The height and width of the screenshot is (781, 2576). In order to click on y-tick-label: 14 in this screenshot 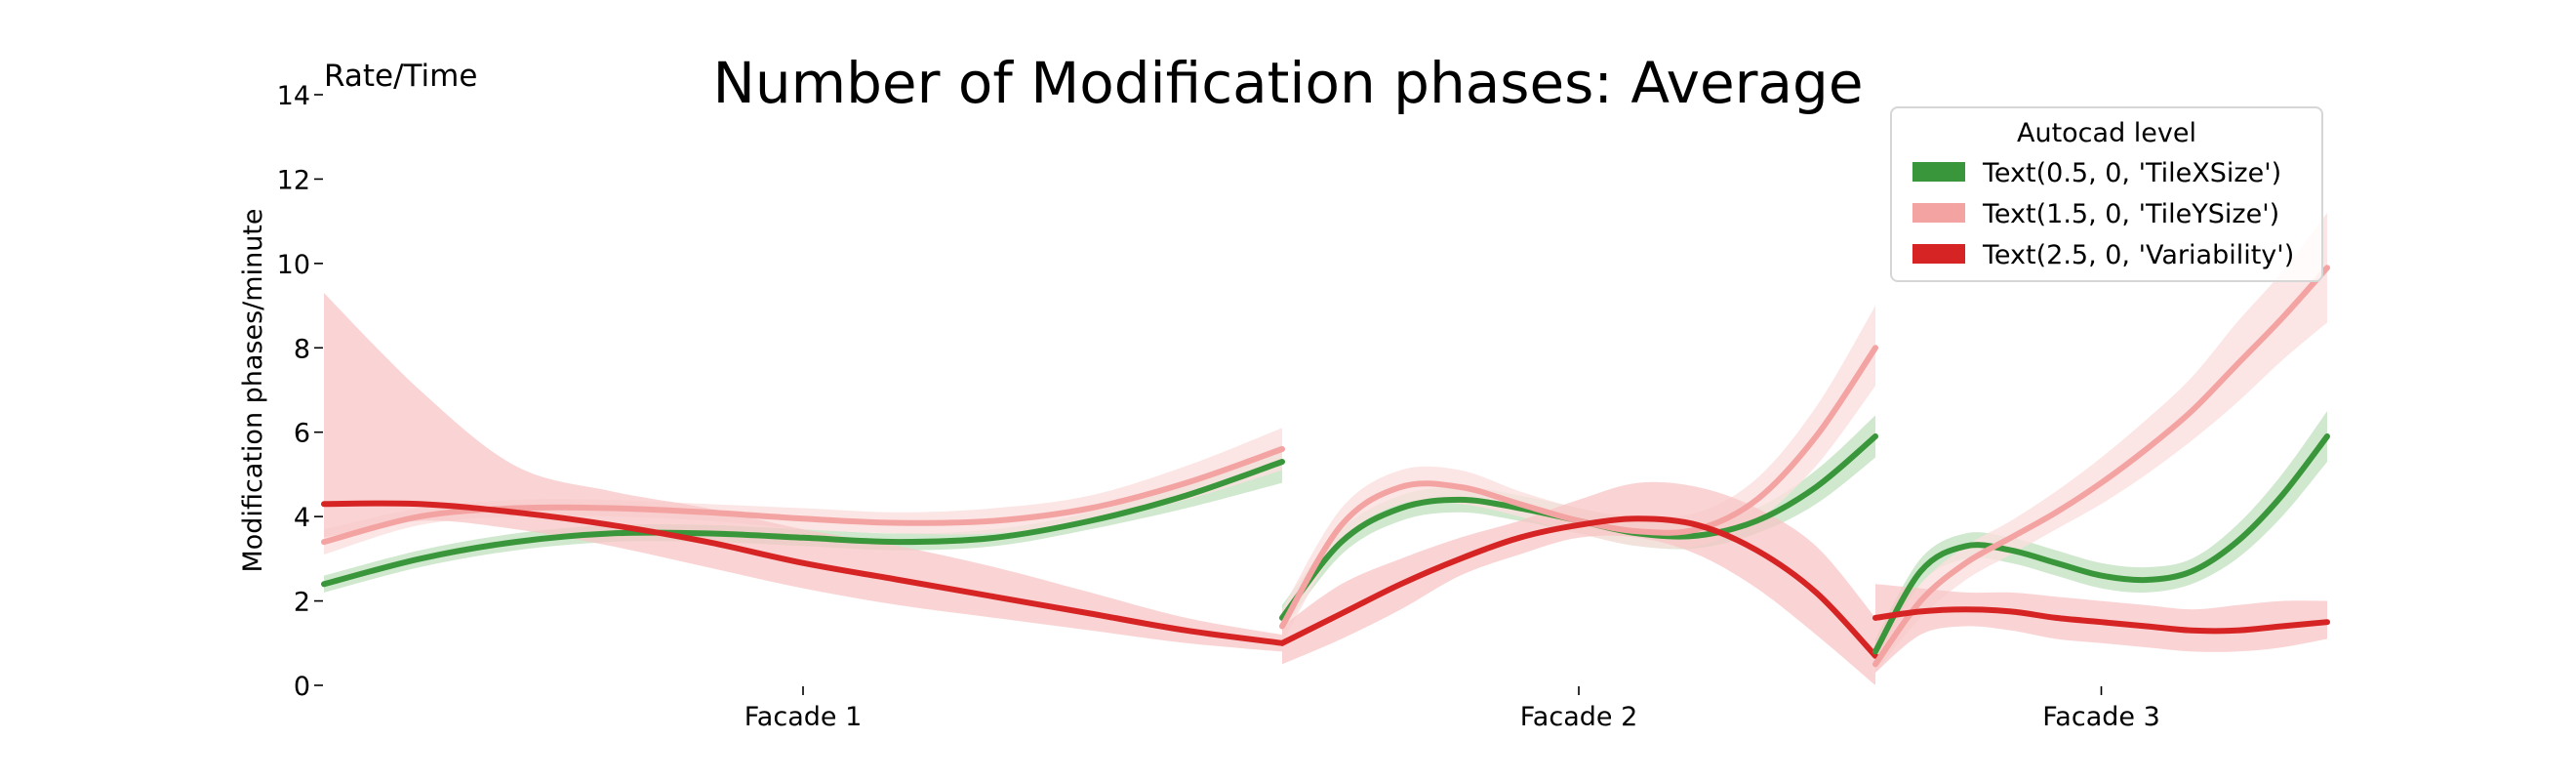, I will do `click(293, 96)`.